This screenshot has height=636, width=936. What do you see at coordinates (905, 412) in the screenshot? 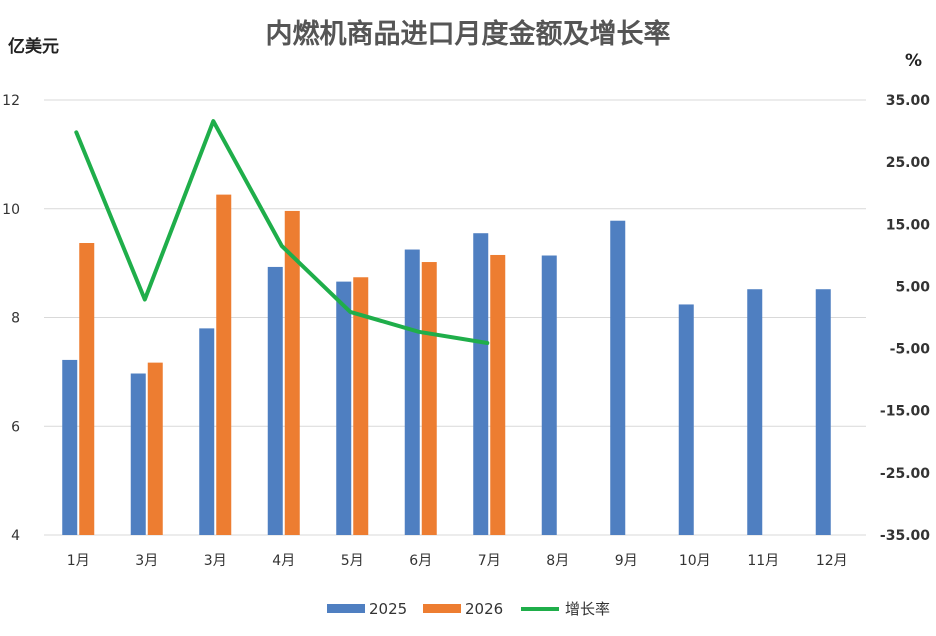
I see `y2-tick-label: -15.00` at bounding box center [905, 412].